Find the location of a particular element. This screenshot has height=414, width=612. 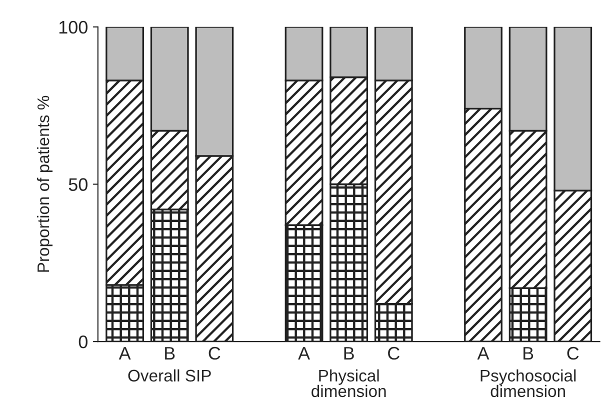

y-tick-label: 100 is located at coordinates (73, 27).